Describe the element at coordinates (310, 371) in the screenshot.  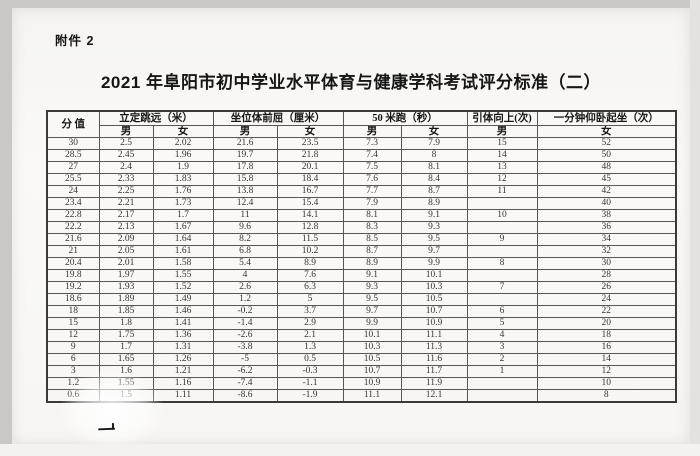
I see `table-cell: -0.3` at that location.